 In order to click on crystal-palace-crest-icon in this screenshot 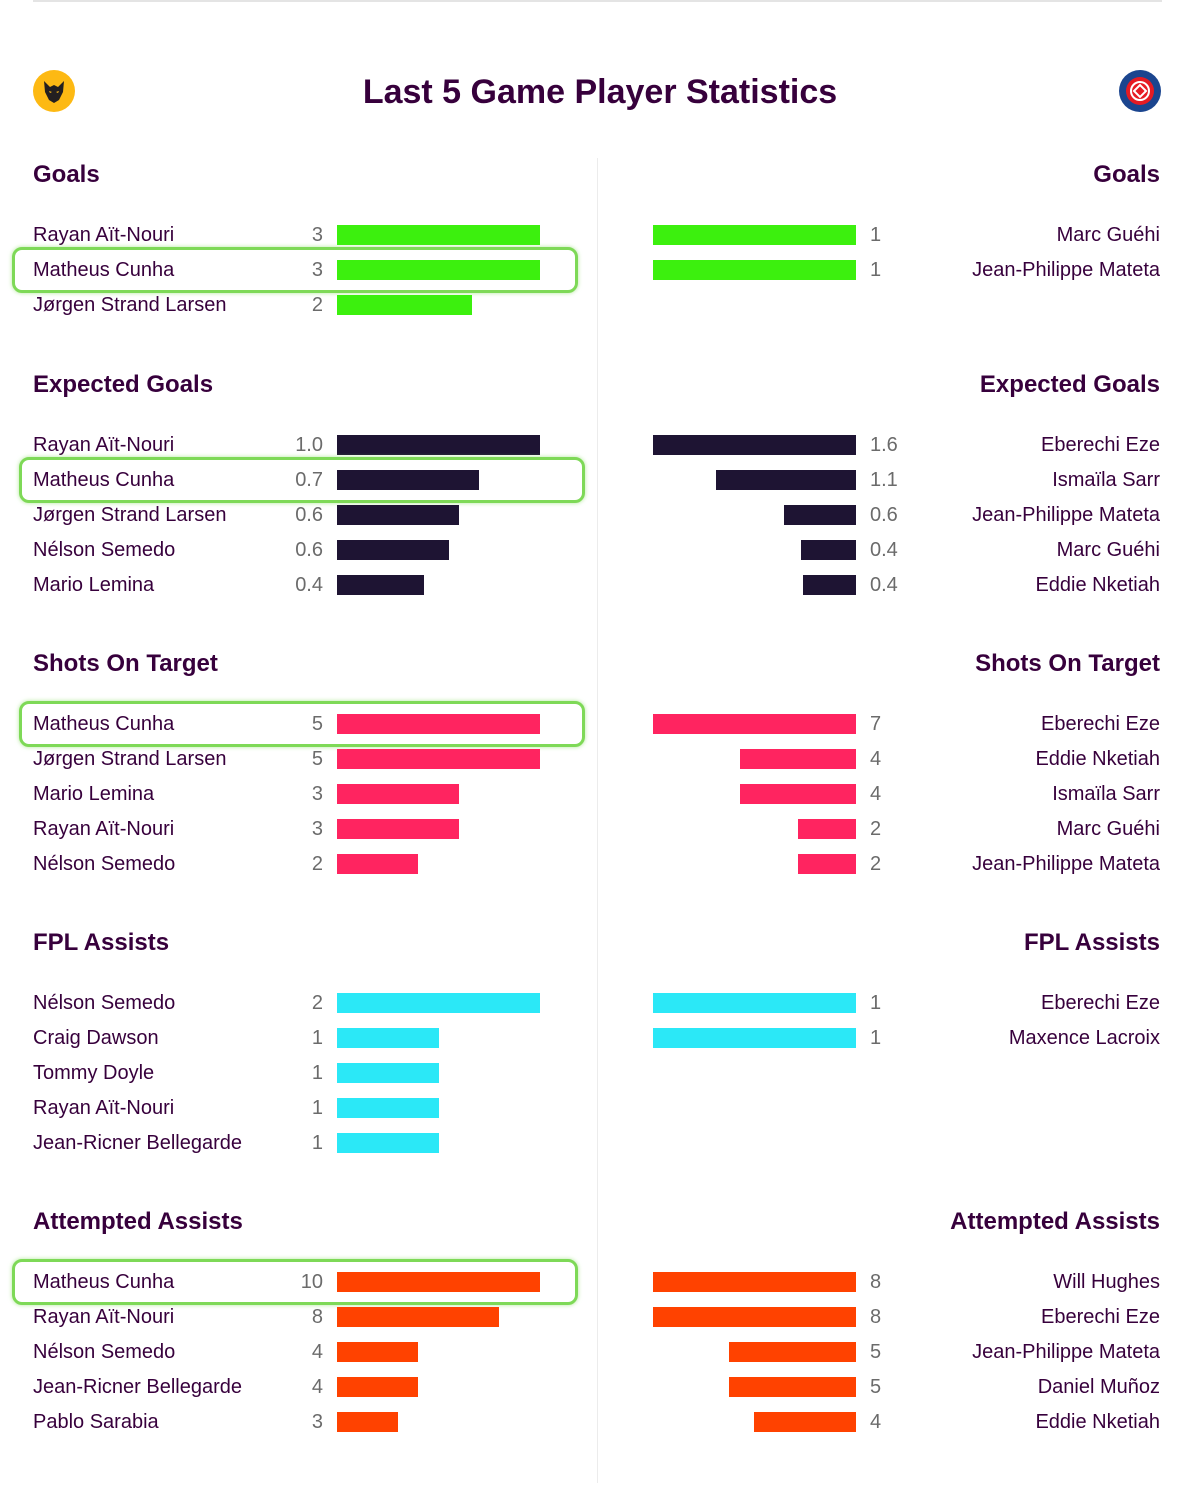, I will do `click(1140, 91)`.